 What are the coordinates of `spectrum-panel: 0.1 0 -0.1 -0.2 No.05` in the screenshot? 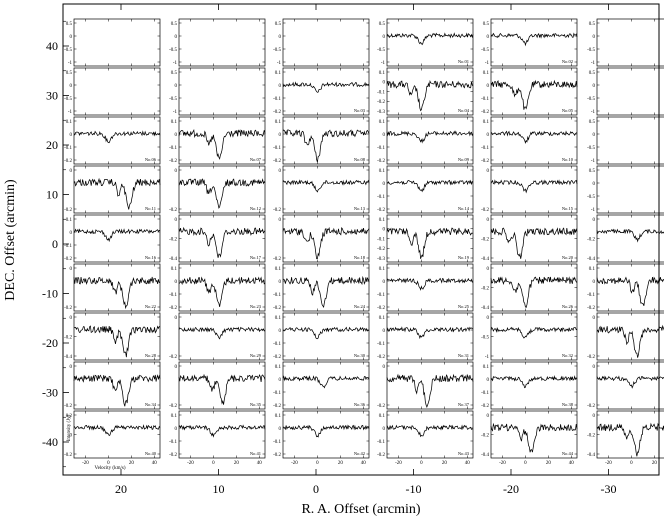 It's located at (529, 91).